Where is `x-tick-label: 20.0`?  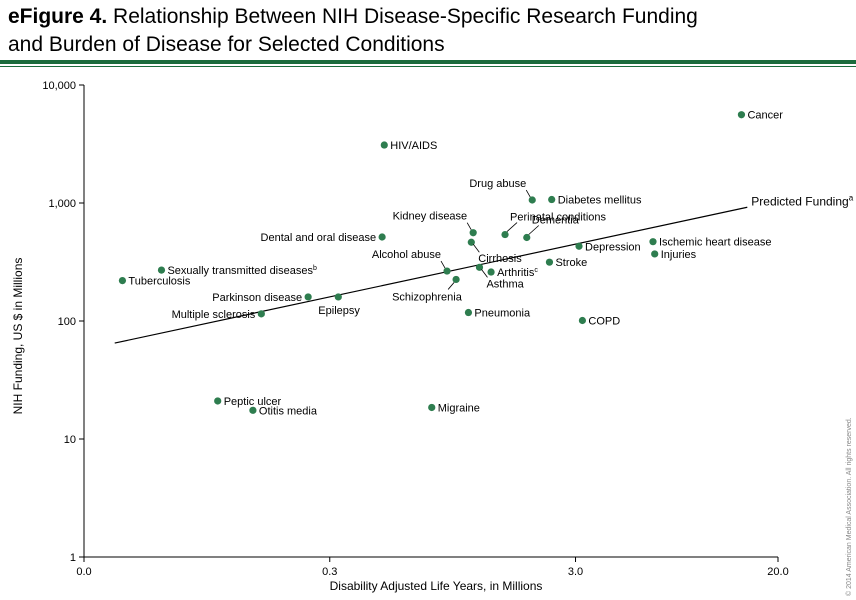
x-tick-label: 20.0 is located at coordinates (777, 572).